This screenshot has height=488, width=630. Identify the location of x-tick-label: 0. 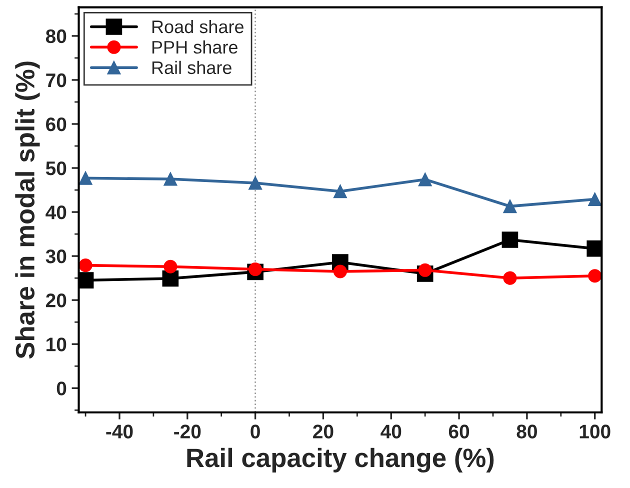
(255, 431).